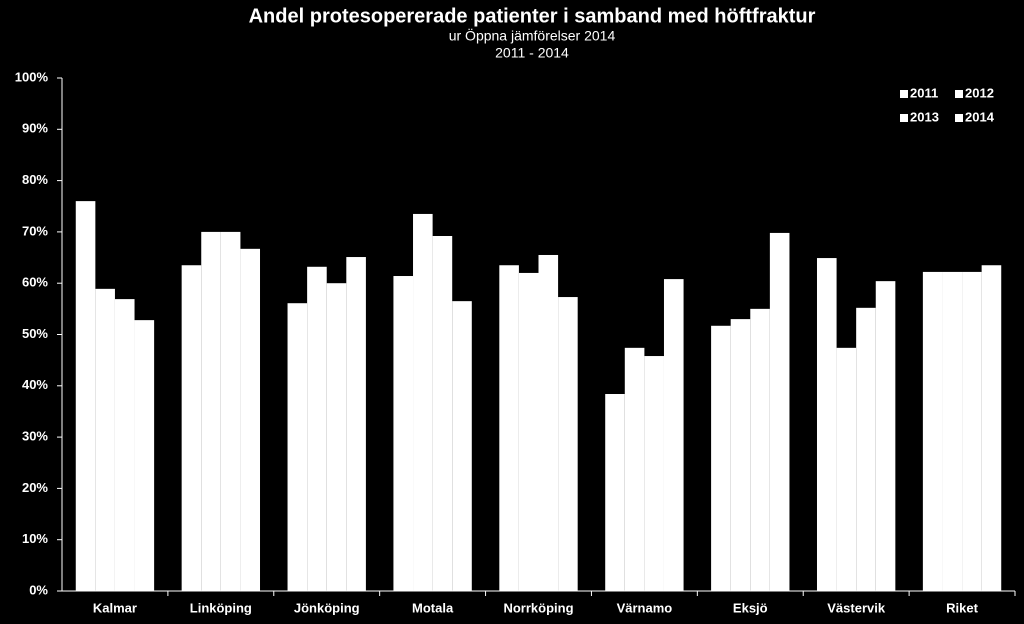 The width and height of the screenshot is (1024, 624). Describe the element at coordinates (532, 35) in the screenshot. I see `chart-subtitle: ur Öppna jämförelser 2014` at that location.